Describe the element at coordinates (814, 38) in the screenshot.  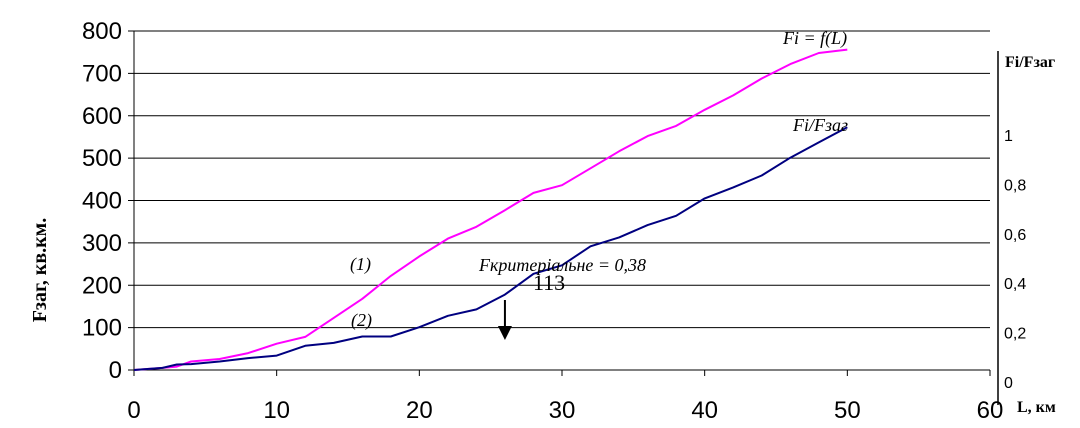
I see `series-1-label: Fi = f(L)` at that location.